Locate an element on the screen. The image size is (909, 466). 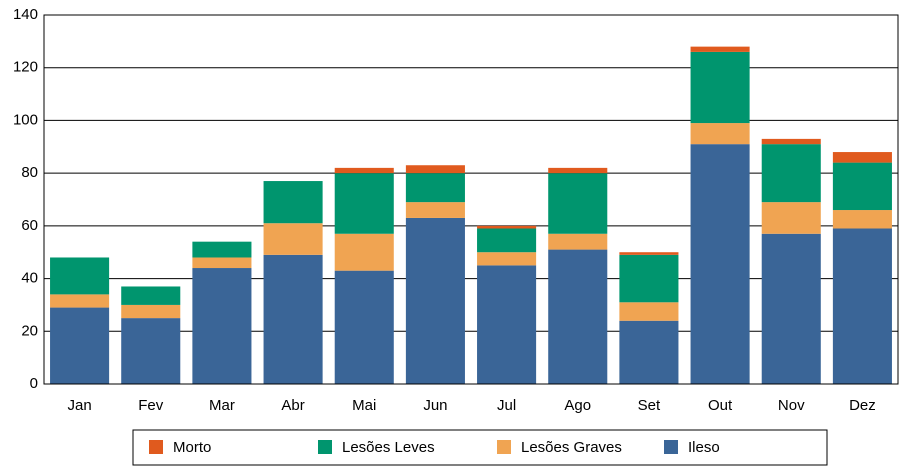
y-tick-label: 80 is located at coordinates (29, 172).